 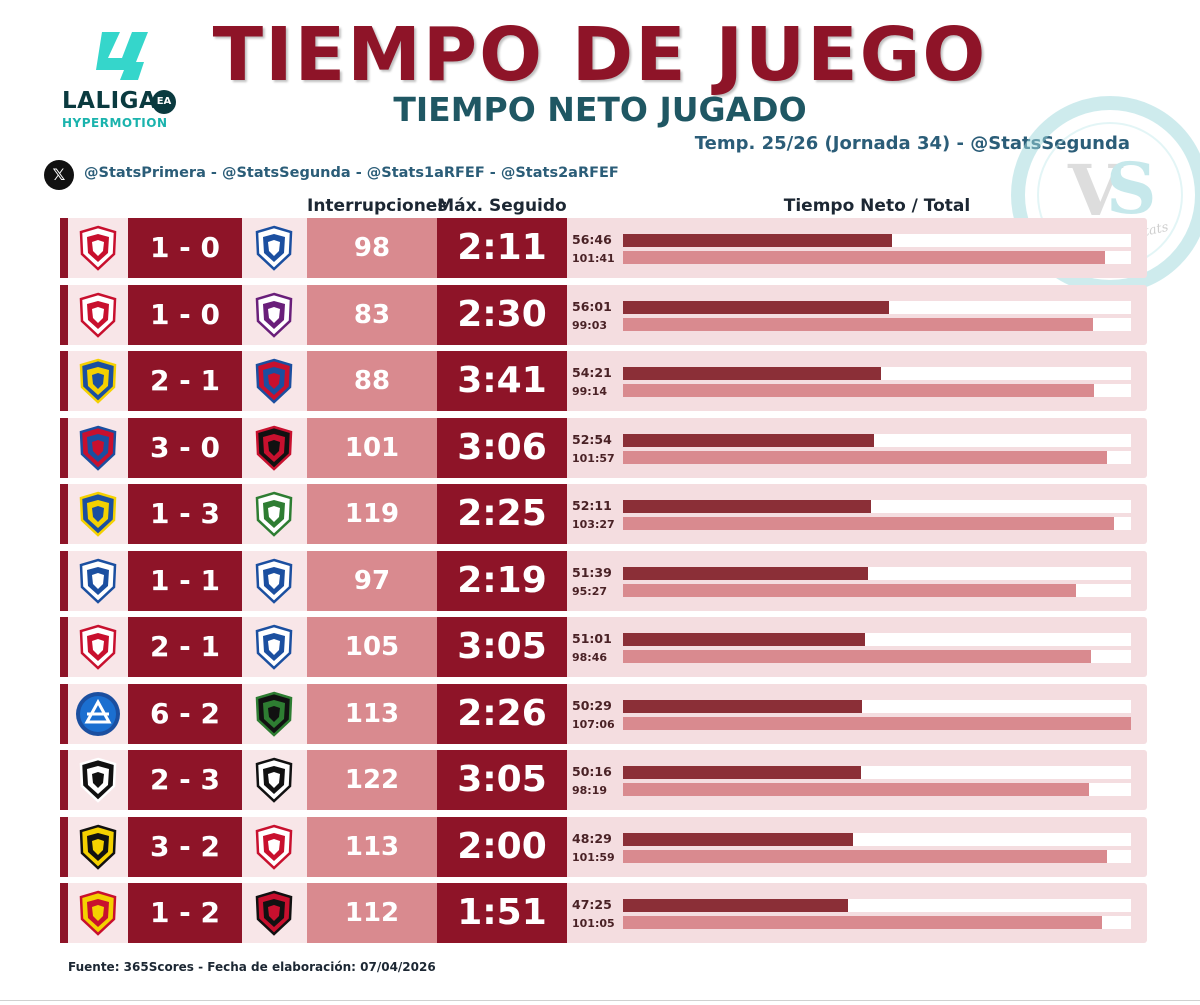 What do you see at coordinates (274, 647) in the screenshot?
I see `leganes-crest-icon` at bounding box center [274, 647].